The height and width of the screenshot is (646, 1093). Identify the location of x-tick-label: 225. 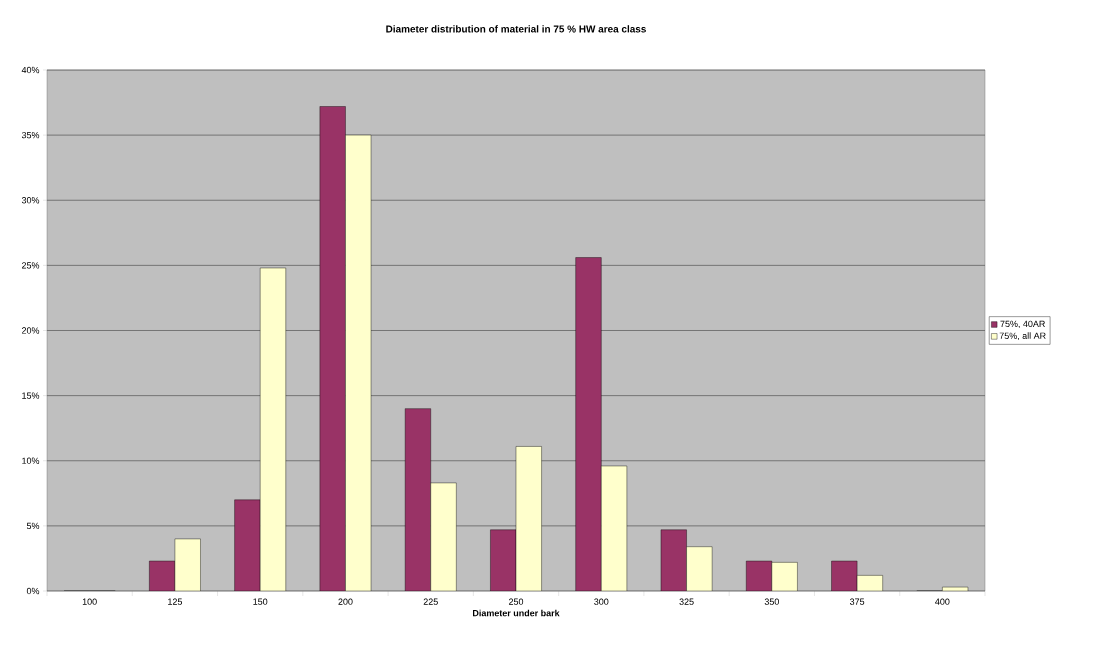
(430, 601).